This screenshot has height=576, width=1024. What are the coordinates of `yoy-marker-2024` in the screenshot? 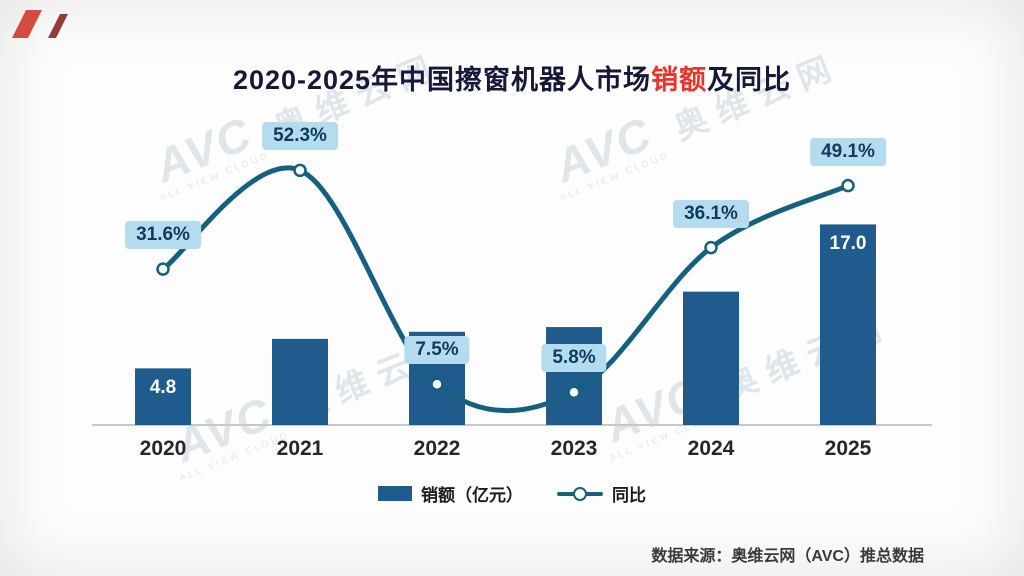 It's located at (711, 247).